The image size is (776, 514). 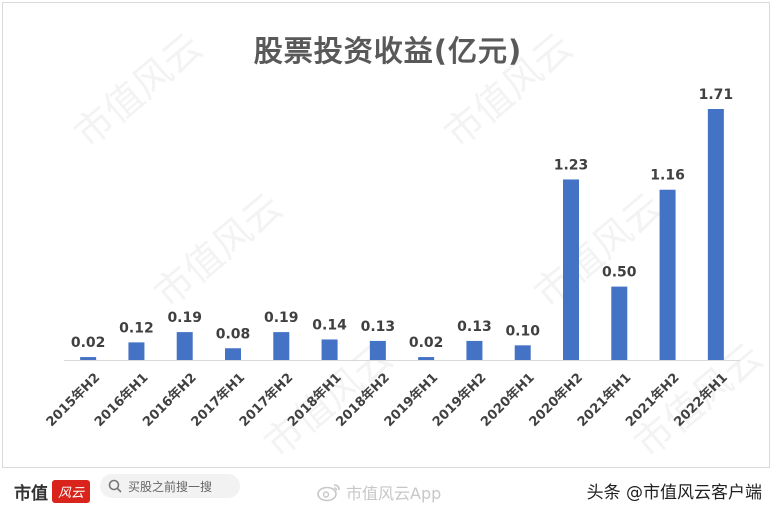 What do you see at coordinates (31, 493) in the screenshot?
I see `logo-text: 市值` at bounding box center [31, 493].